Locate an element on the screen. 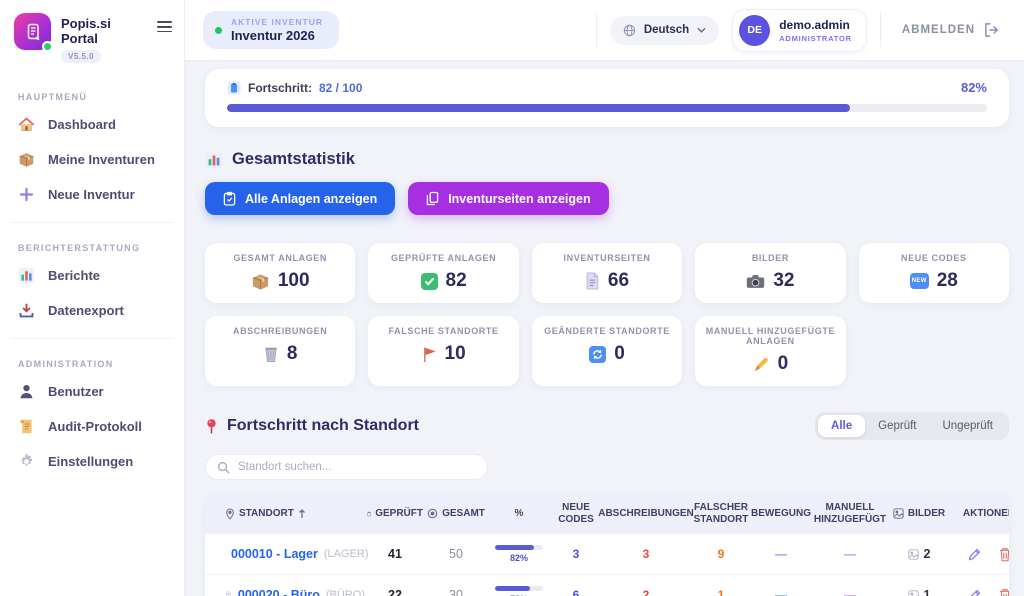 Image resolution: width=1024 pixels, height=596 pixels. header-bewegung: BEWEGUNG is located at coordinates (781, 513).